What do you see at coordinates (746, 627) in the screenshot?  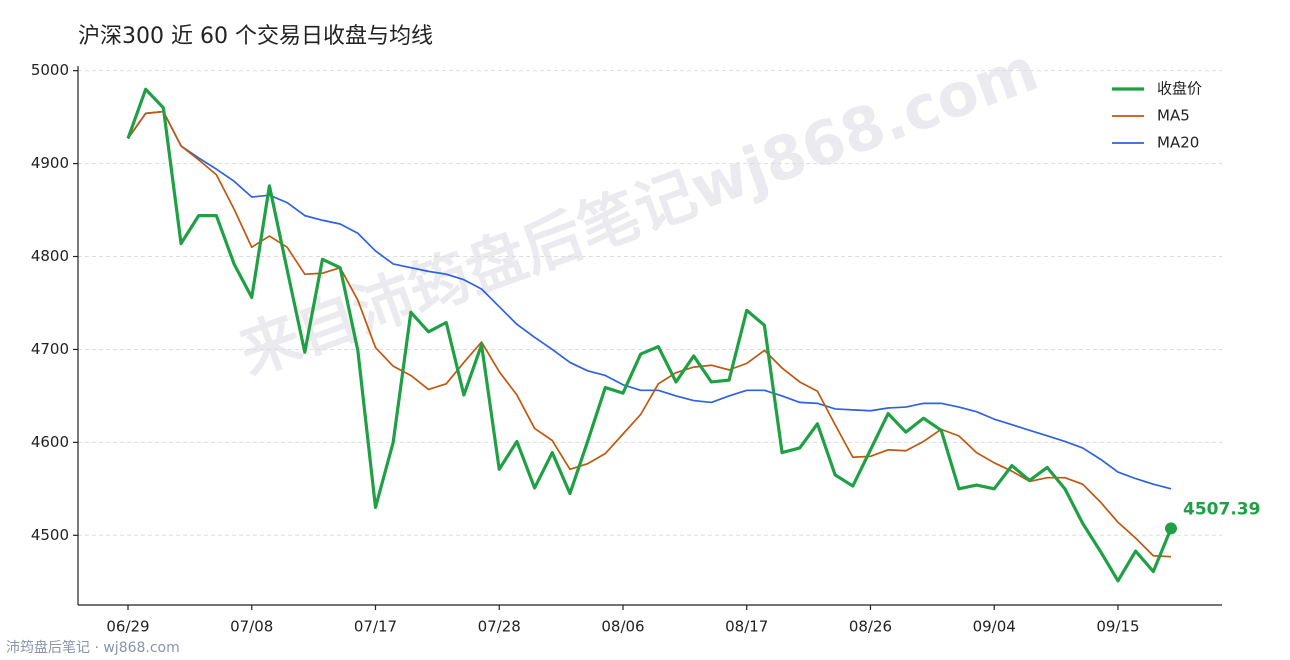 I see `x-tick-label: 08/17` at bounding box center [746, 627].